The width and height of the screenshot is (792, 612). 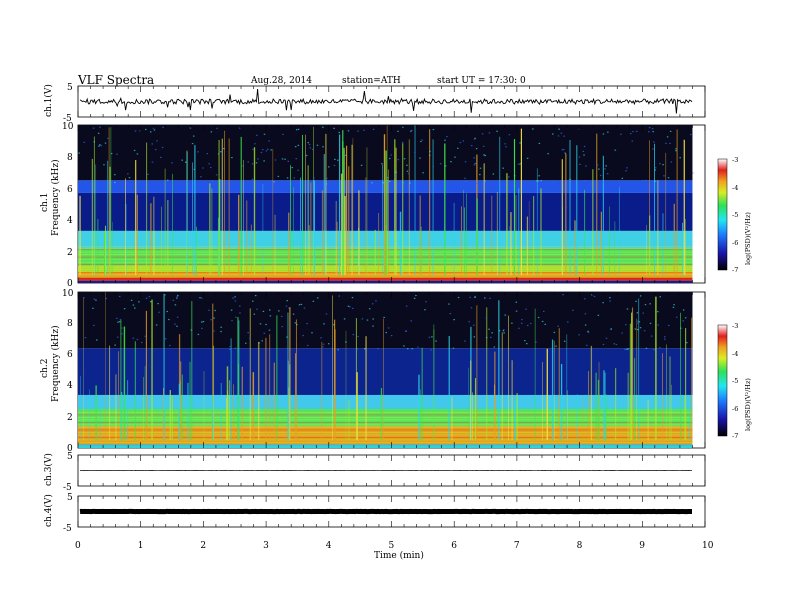 What do you see at coordinates (67, 119) in the screenshot?
I see `ch1-ytick-bottom: -5` at bounding box center [67, 119].